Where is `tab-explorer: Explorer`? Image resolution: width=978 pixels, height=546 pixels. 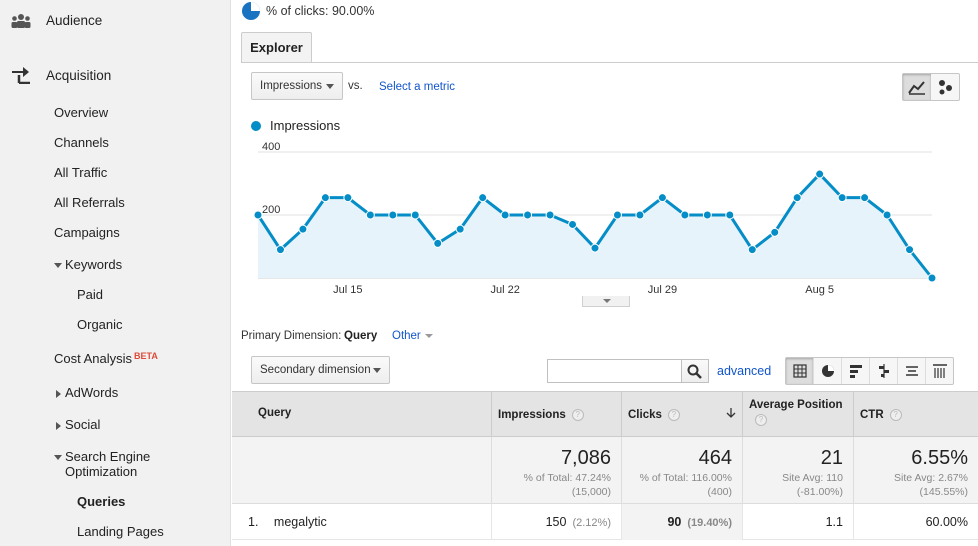 tab-explorer: Explorer is located at coordinates (276, 47).